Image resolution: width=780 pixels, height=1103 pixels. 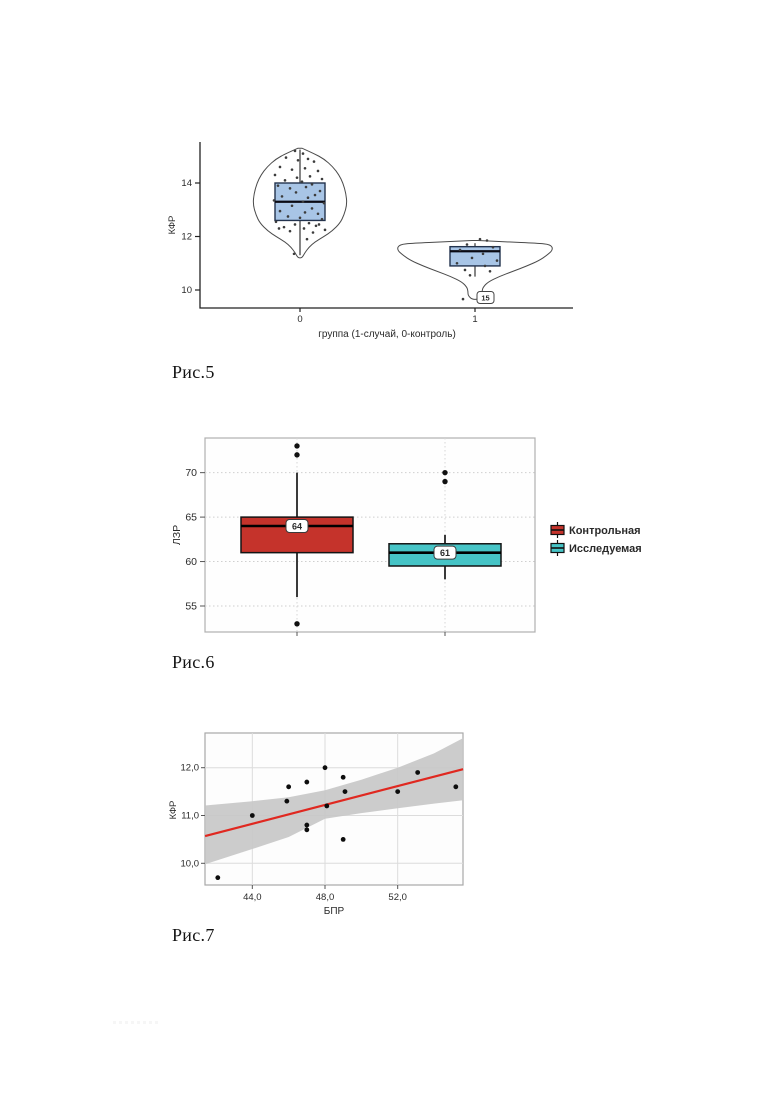 What do you see at coordinates (193, 662) in the screenshot?
I see `figure-6-caption: Рис.6` at bounding box center [193, 662].